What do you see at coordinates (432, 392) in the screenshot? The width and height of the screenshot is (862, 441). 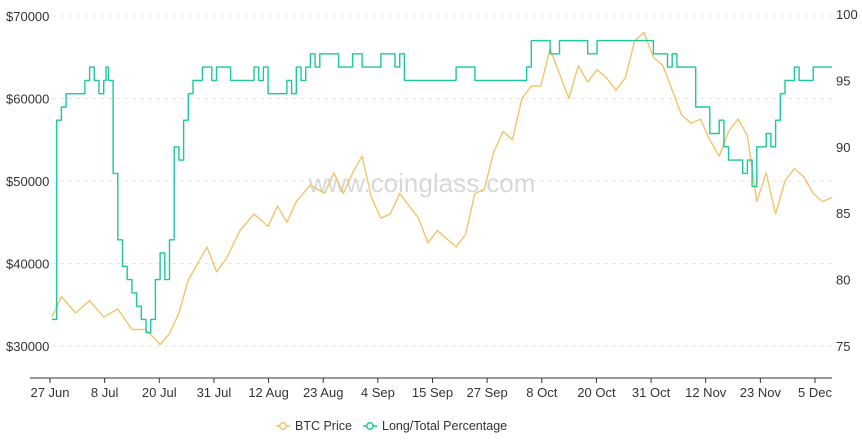 I see `x-tick-label: 15 Sep` at bounding box center [432, 392].